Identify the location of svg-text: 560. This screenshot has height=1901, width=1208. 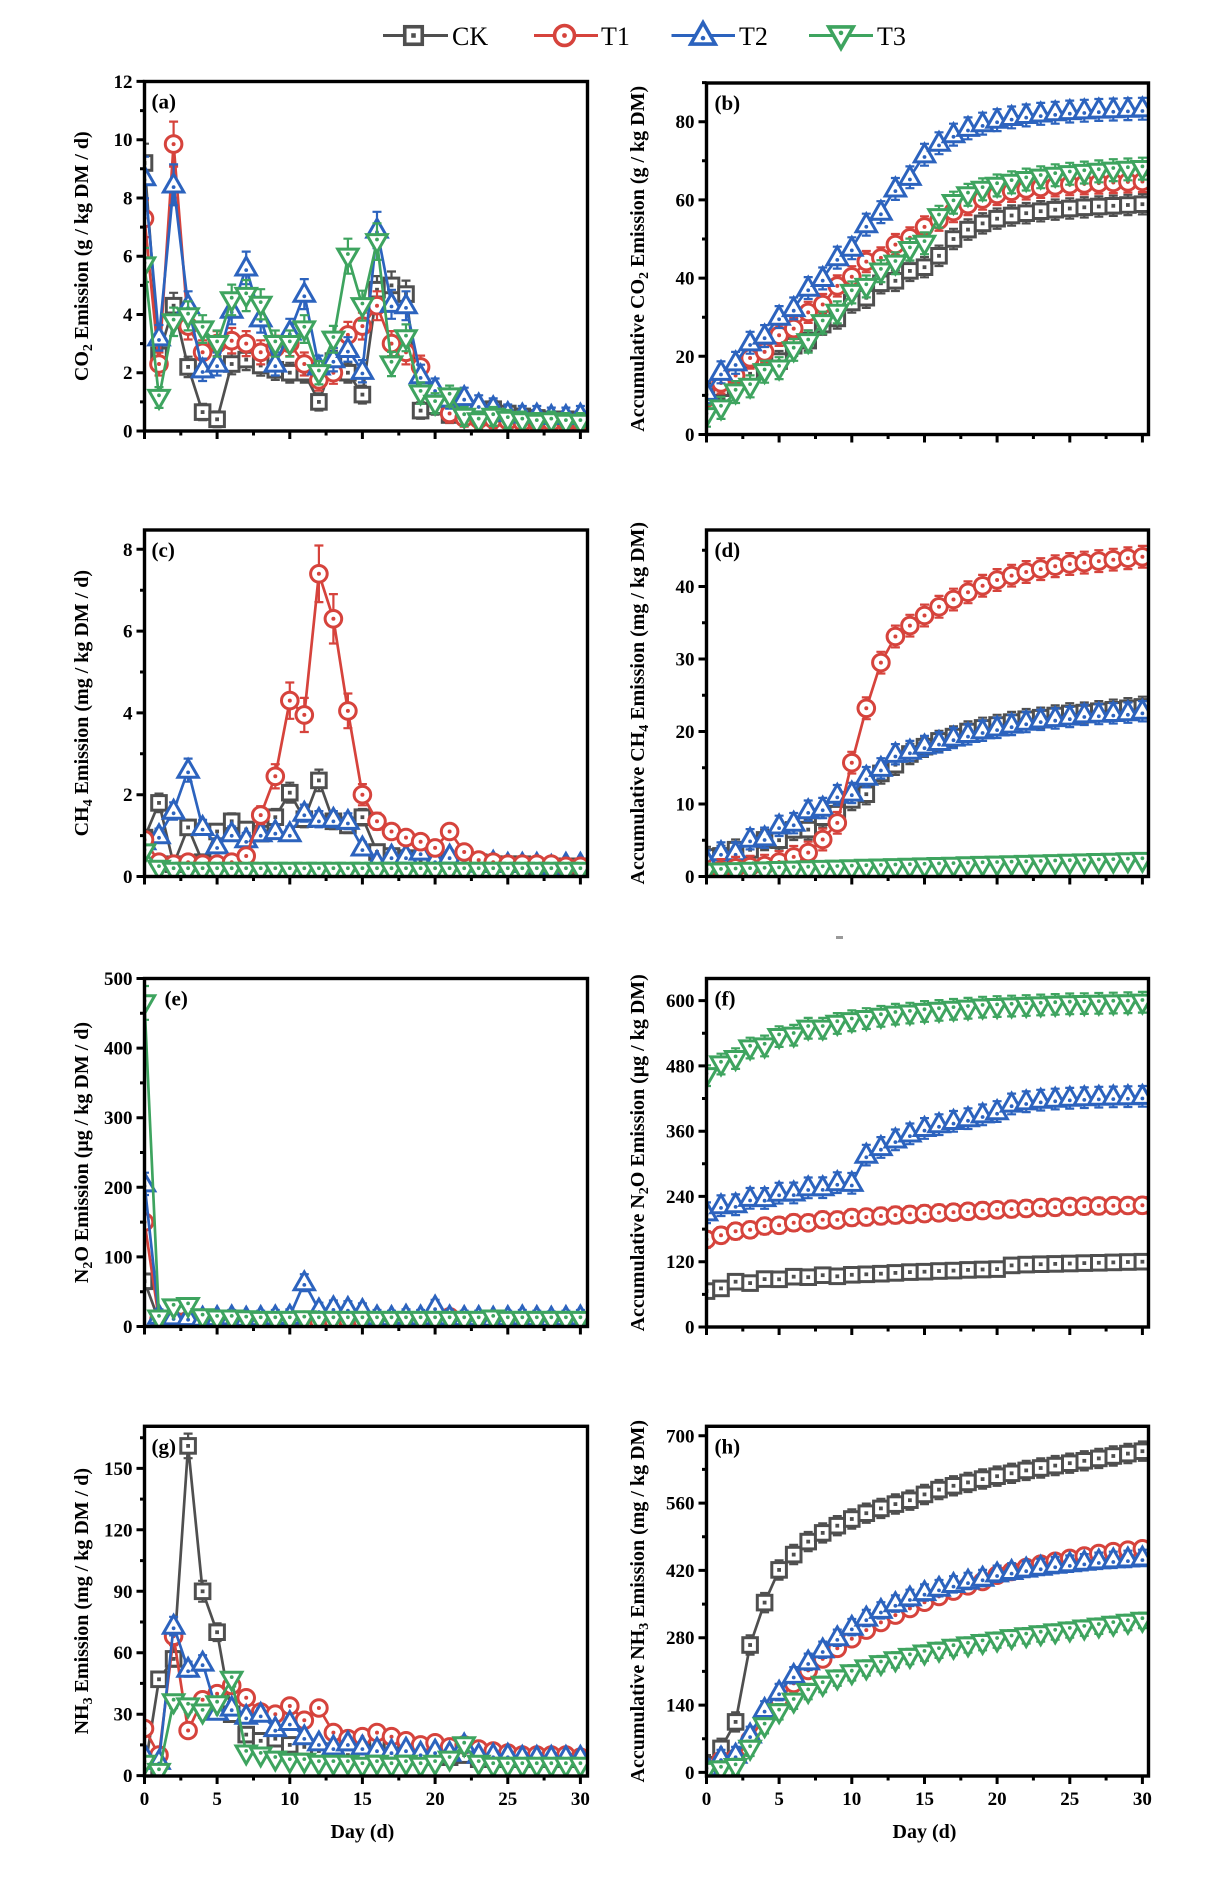
(680, 1504).